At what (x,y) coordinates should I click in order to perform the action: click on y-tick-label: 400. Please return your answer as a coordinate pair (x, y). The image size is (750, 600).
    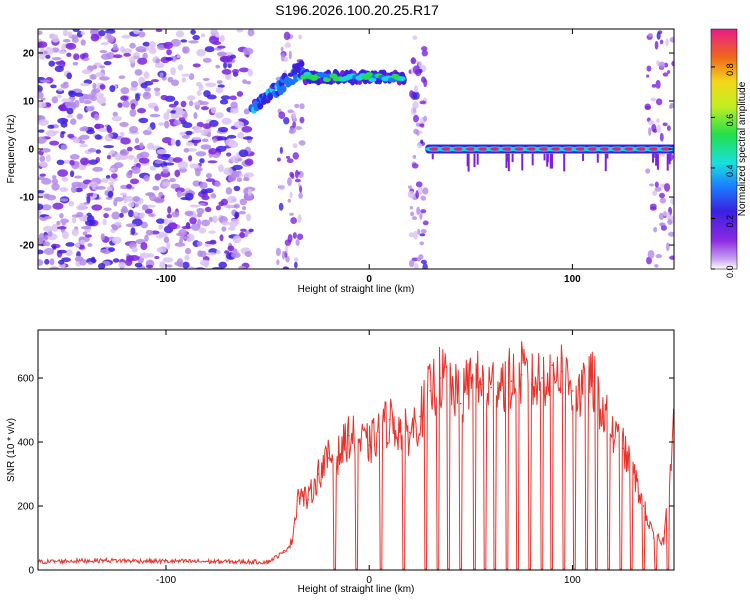
    Looking at the image, I should click on (25, 443).